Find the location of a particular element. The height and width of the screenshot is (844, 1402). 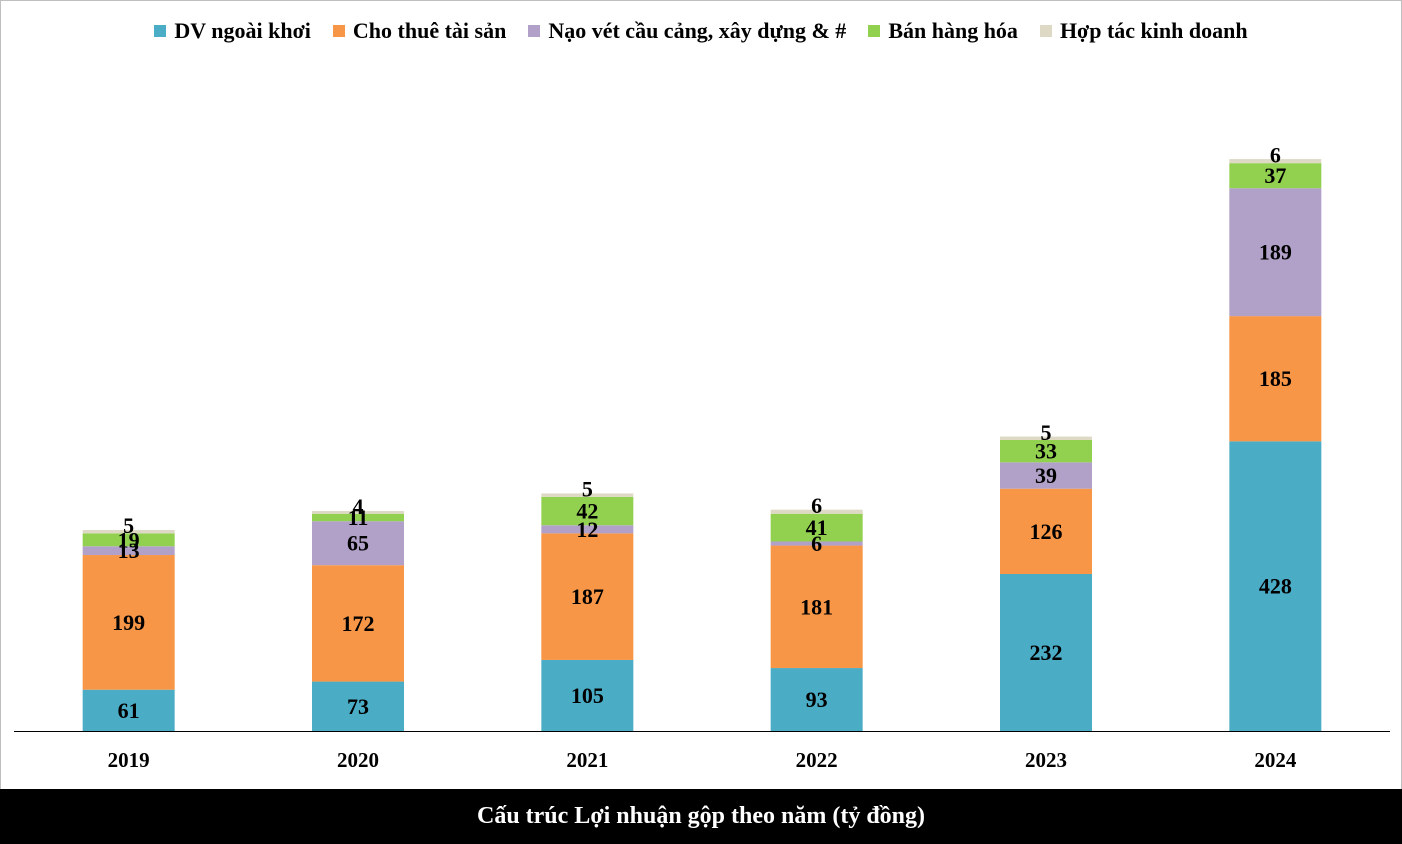

data-label: 93 is located at coordinates (817, 699).